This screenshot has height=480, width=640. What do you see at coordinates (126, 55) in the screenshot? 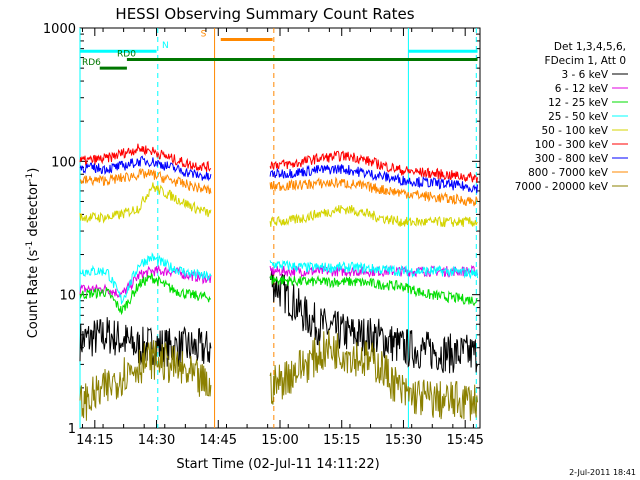
I see `flag-label: RD0` at bounding box center [126, 55].